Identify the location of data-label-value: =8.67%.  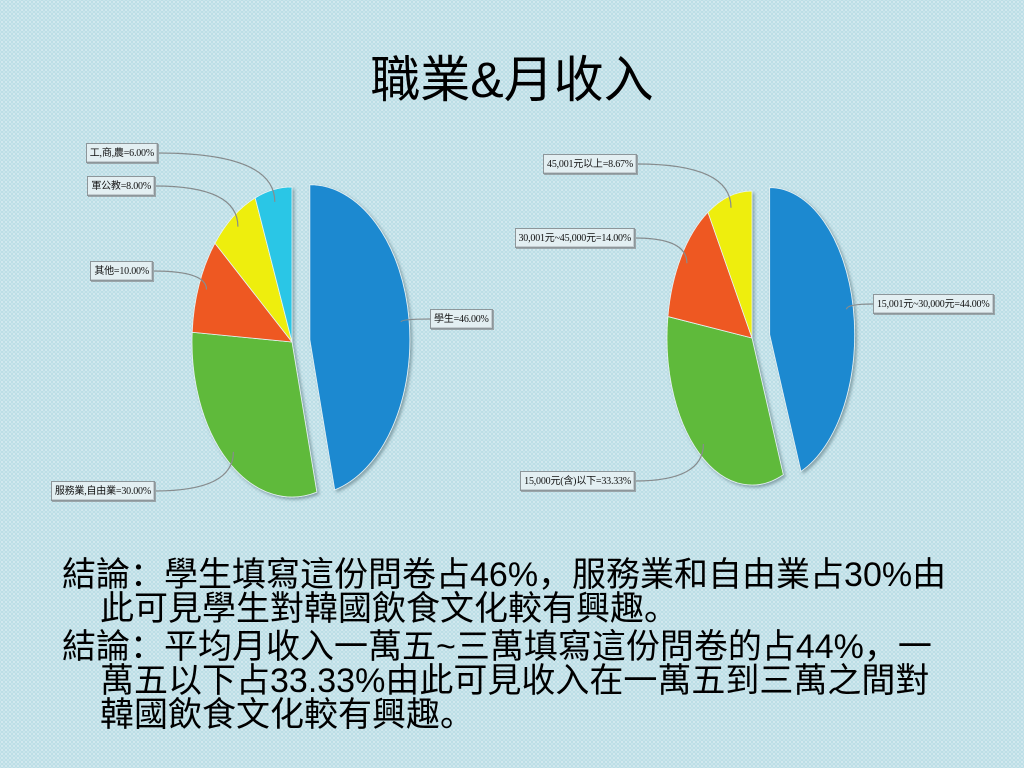
(617, 164).